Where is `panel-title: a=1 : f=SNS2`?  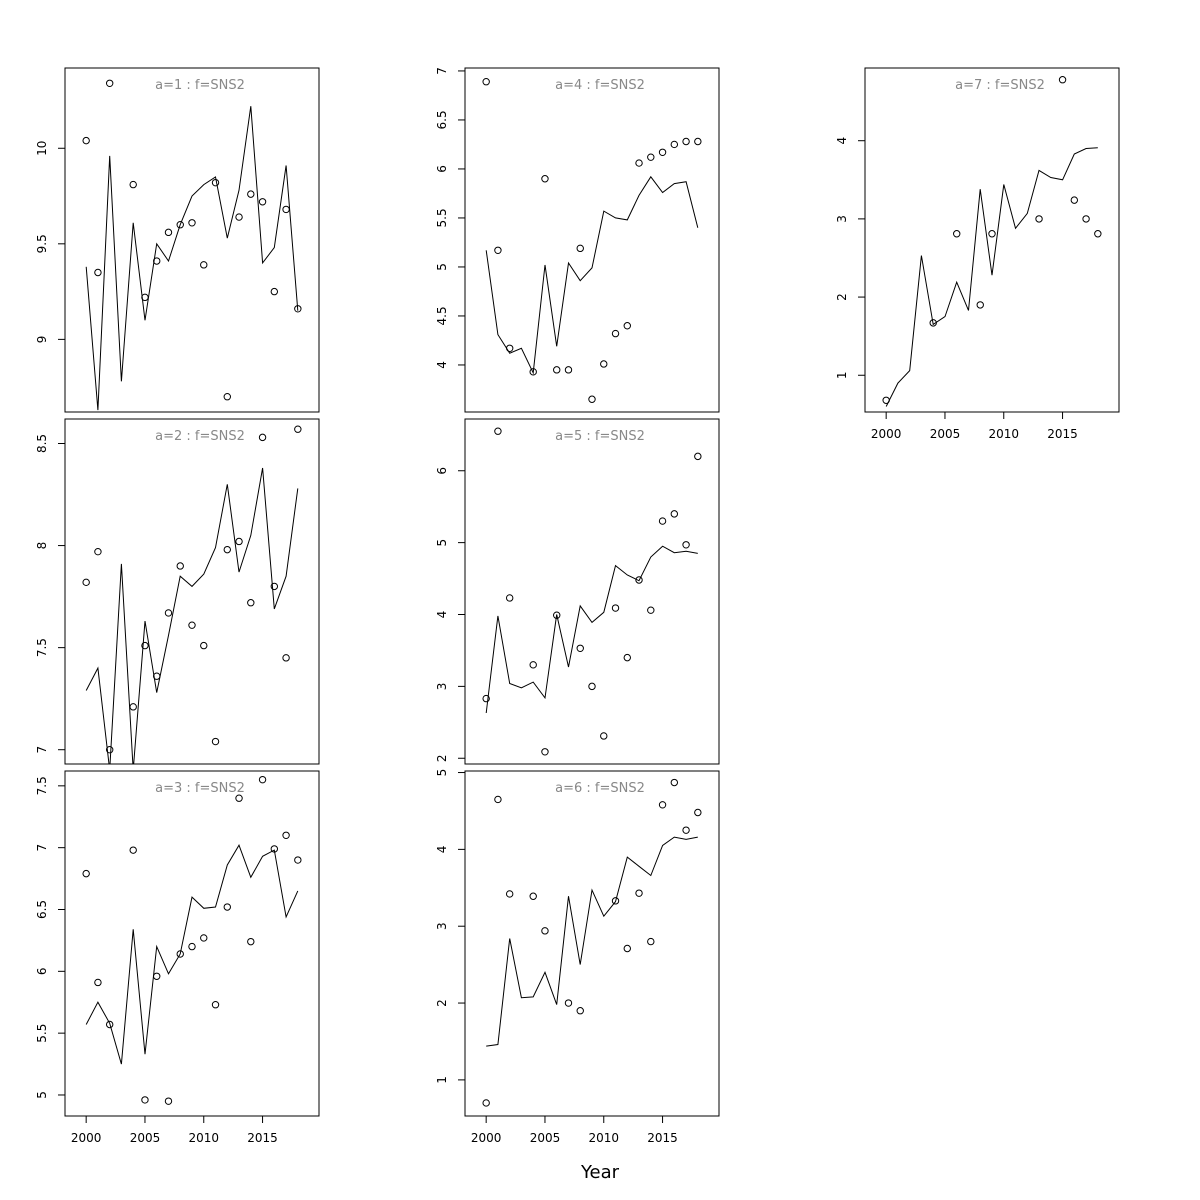
panel-title: a=1 : f=SNS2 is located at coordinates (200, 85).